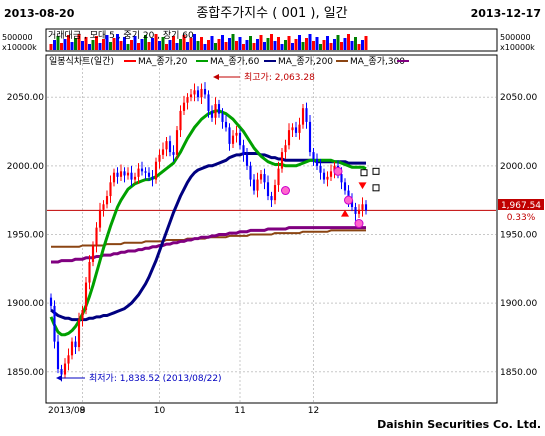  Describe the element at coordinates (121, 35) in the screenshot. I see `volume-legend: 거래대금 , 모대 5 , 중기 20 , 장기 60` at that location.